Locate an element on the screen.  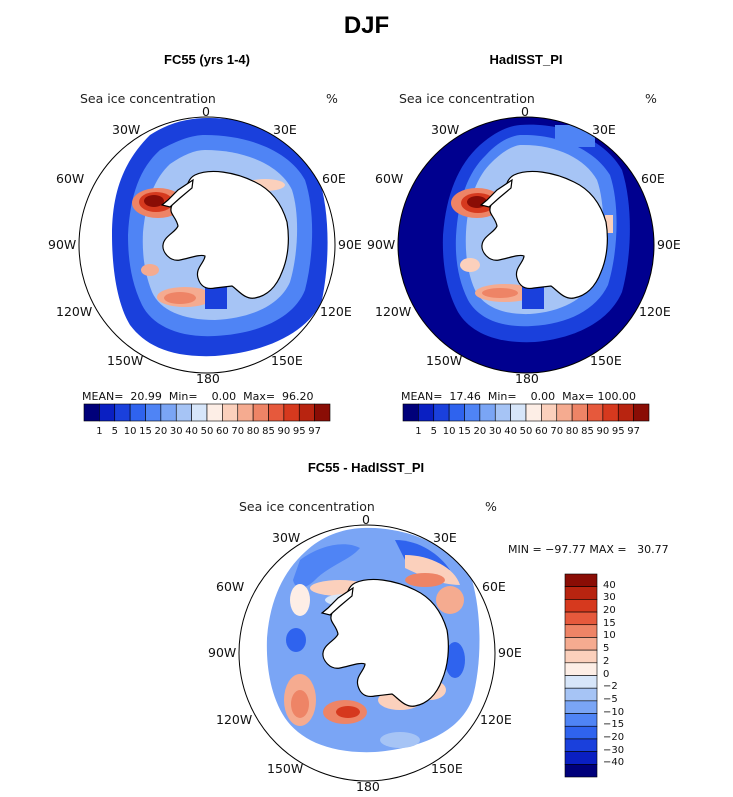
panel-fc55-variable: Sea ice concentration is located at coordinates (148, 98).